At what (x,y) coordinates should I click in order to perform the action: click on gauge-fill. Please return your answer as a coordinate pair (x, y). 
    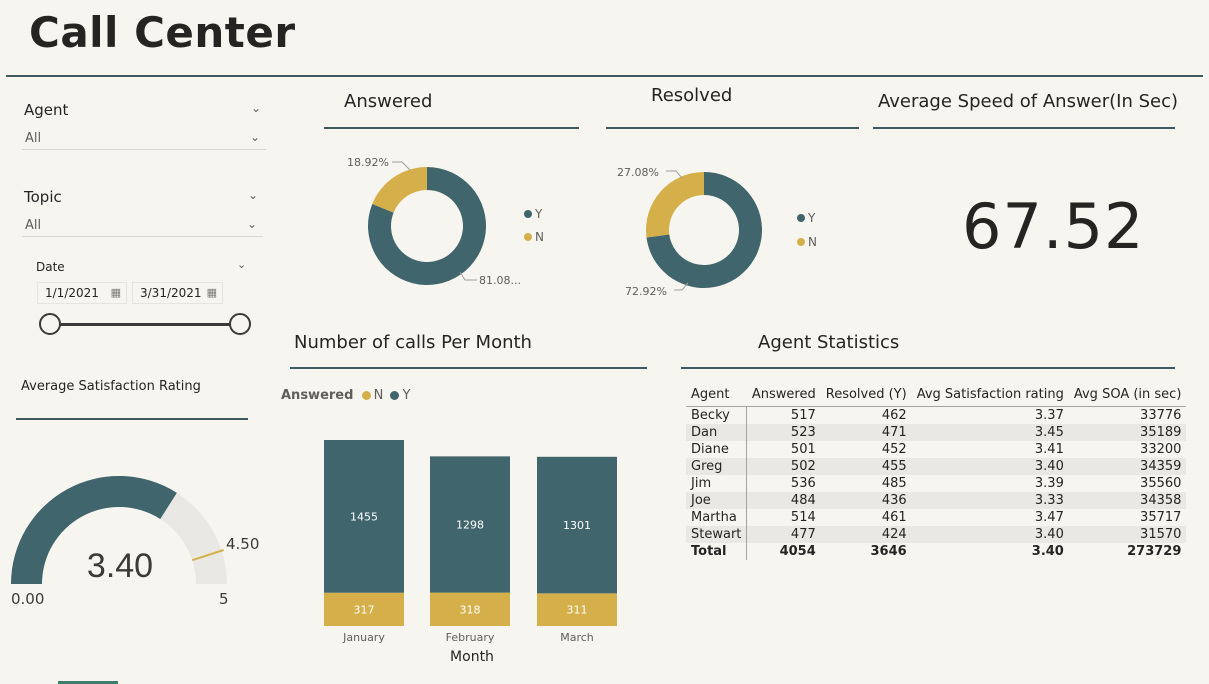
    Looking at the image, I should click on (94, 530).